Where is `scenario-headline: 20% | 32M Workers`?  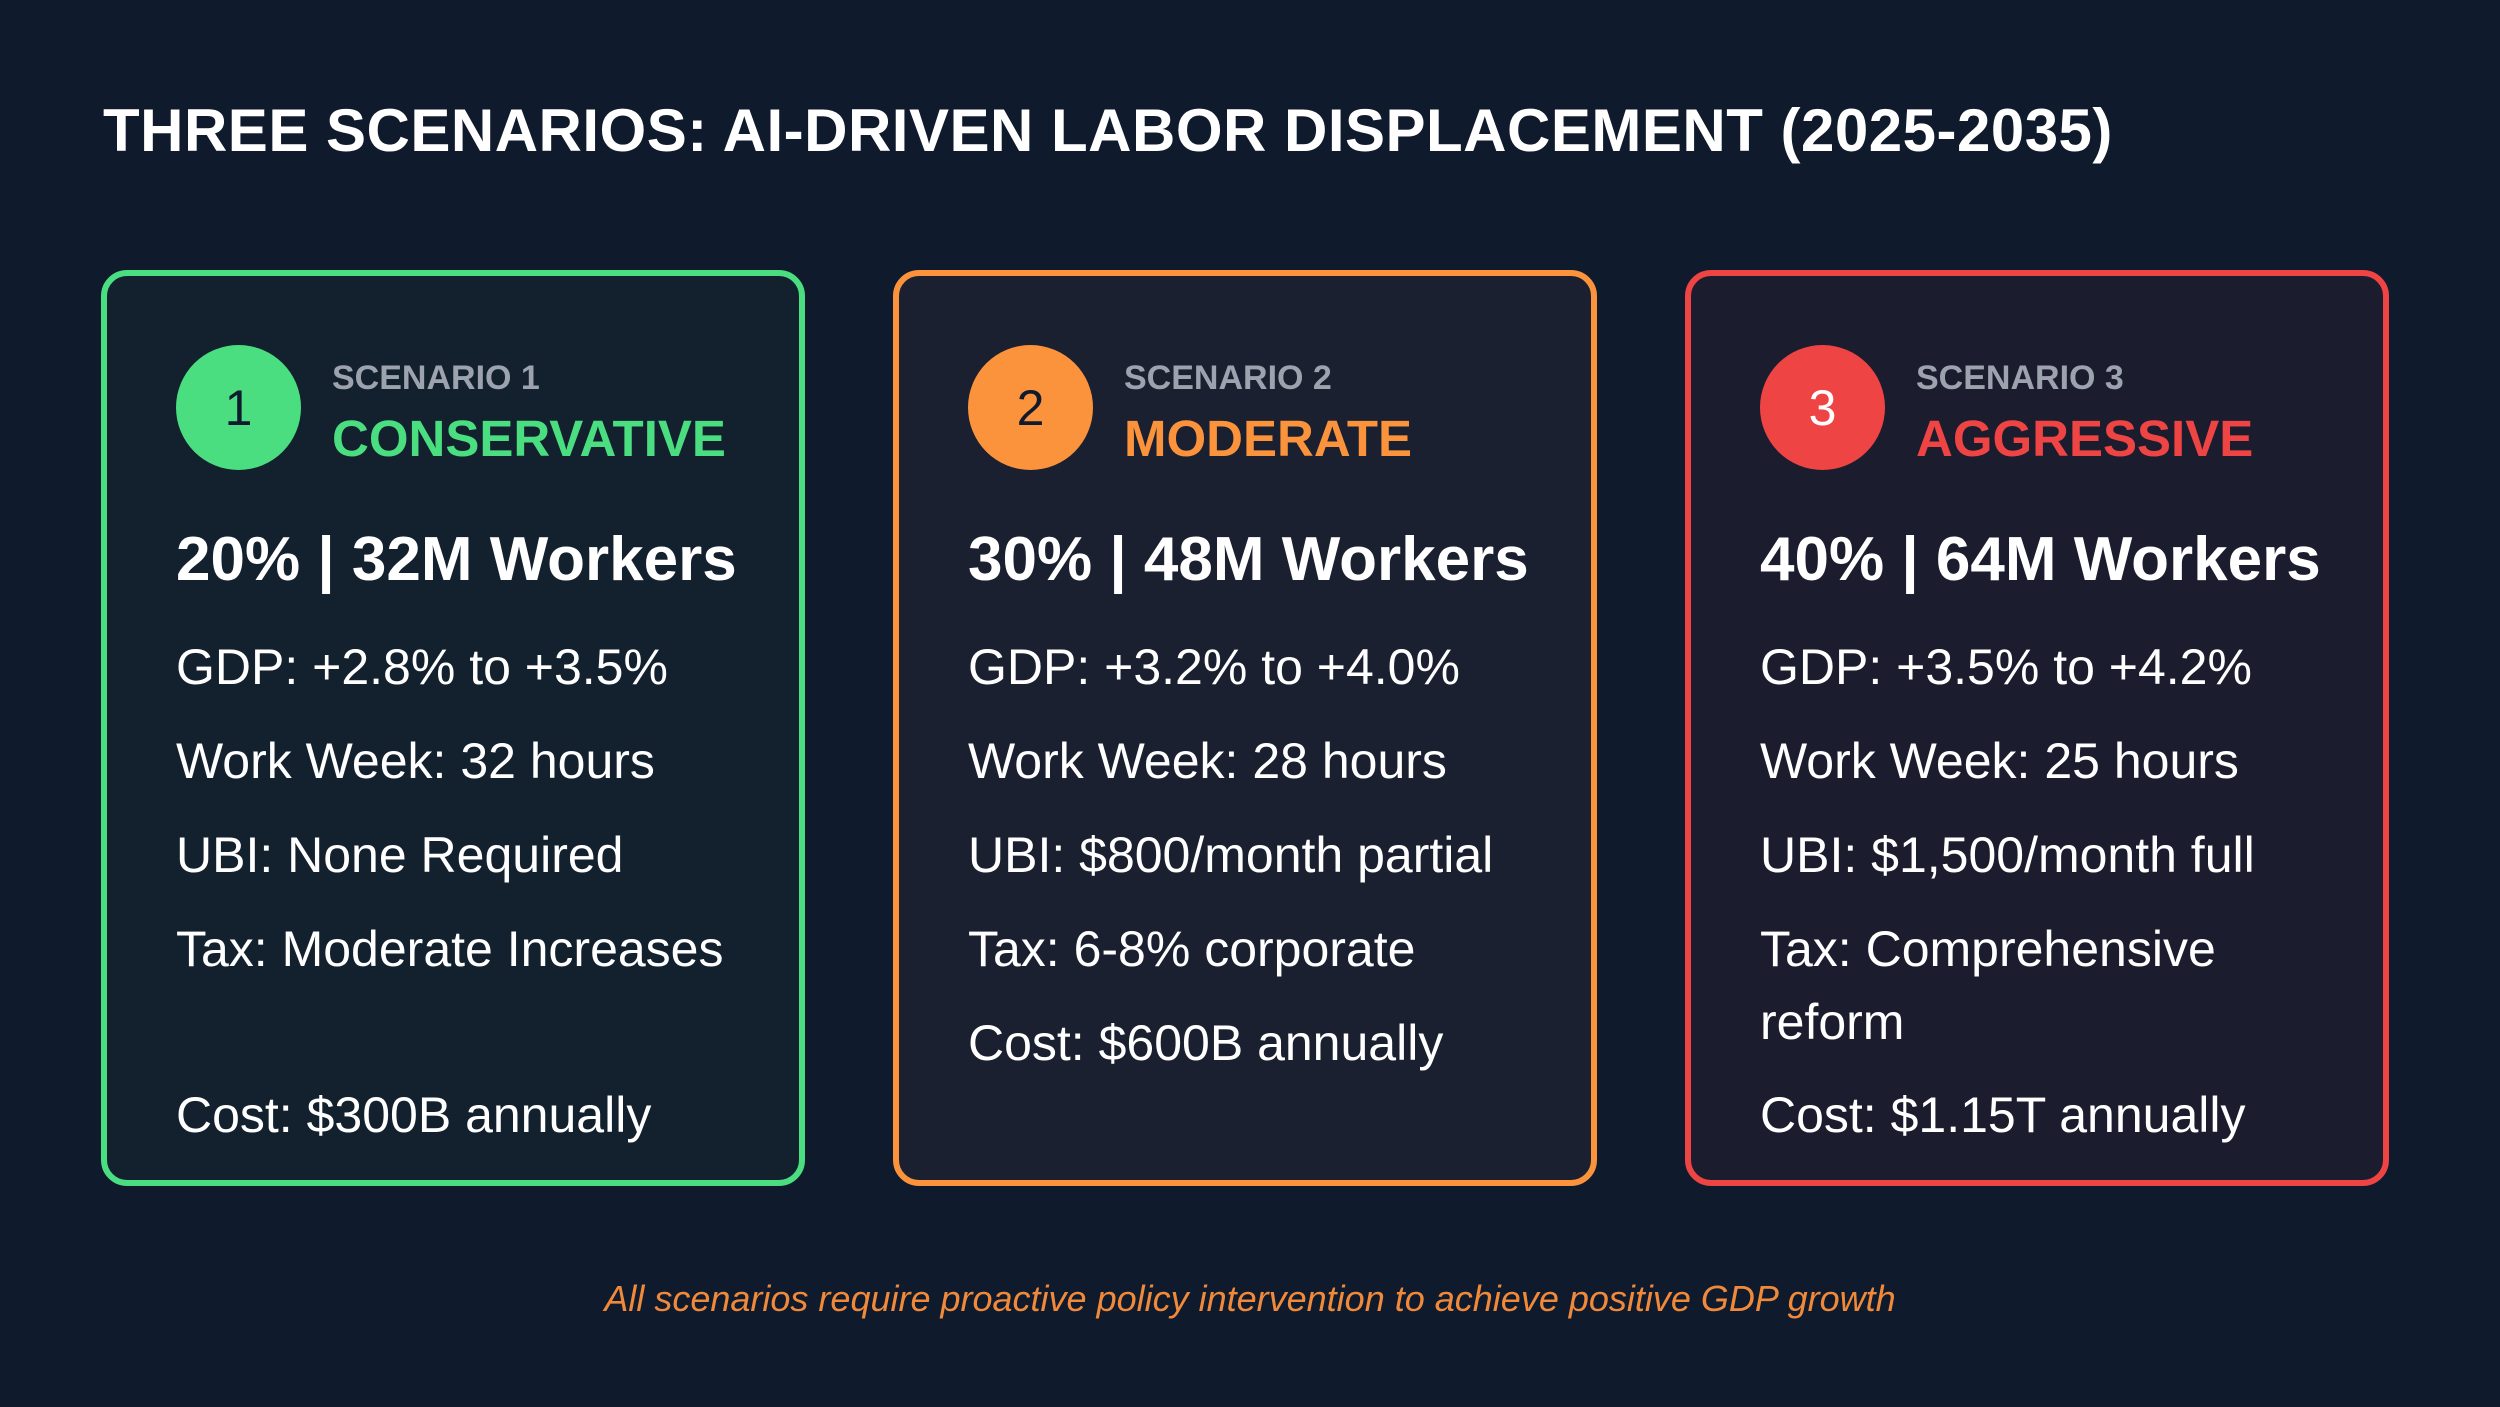
scenario-headline: 20% | 32M Workers is located at coordinates (456, 559).